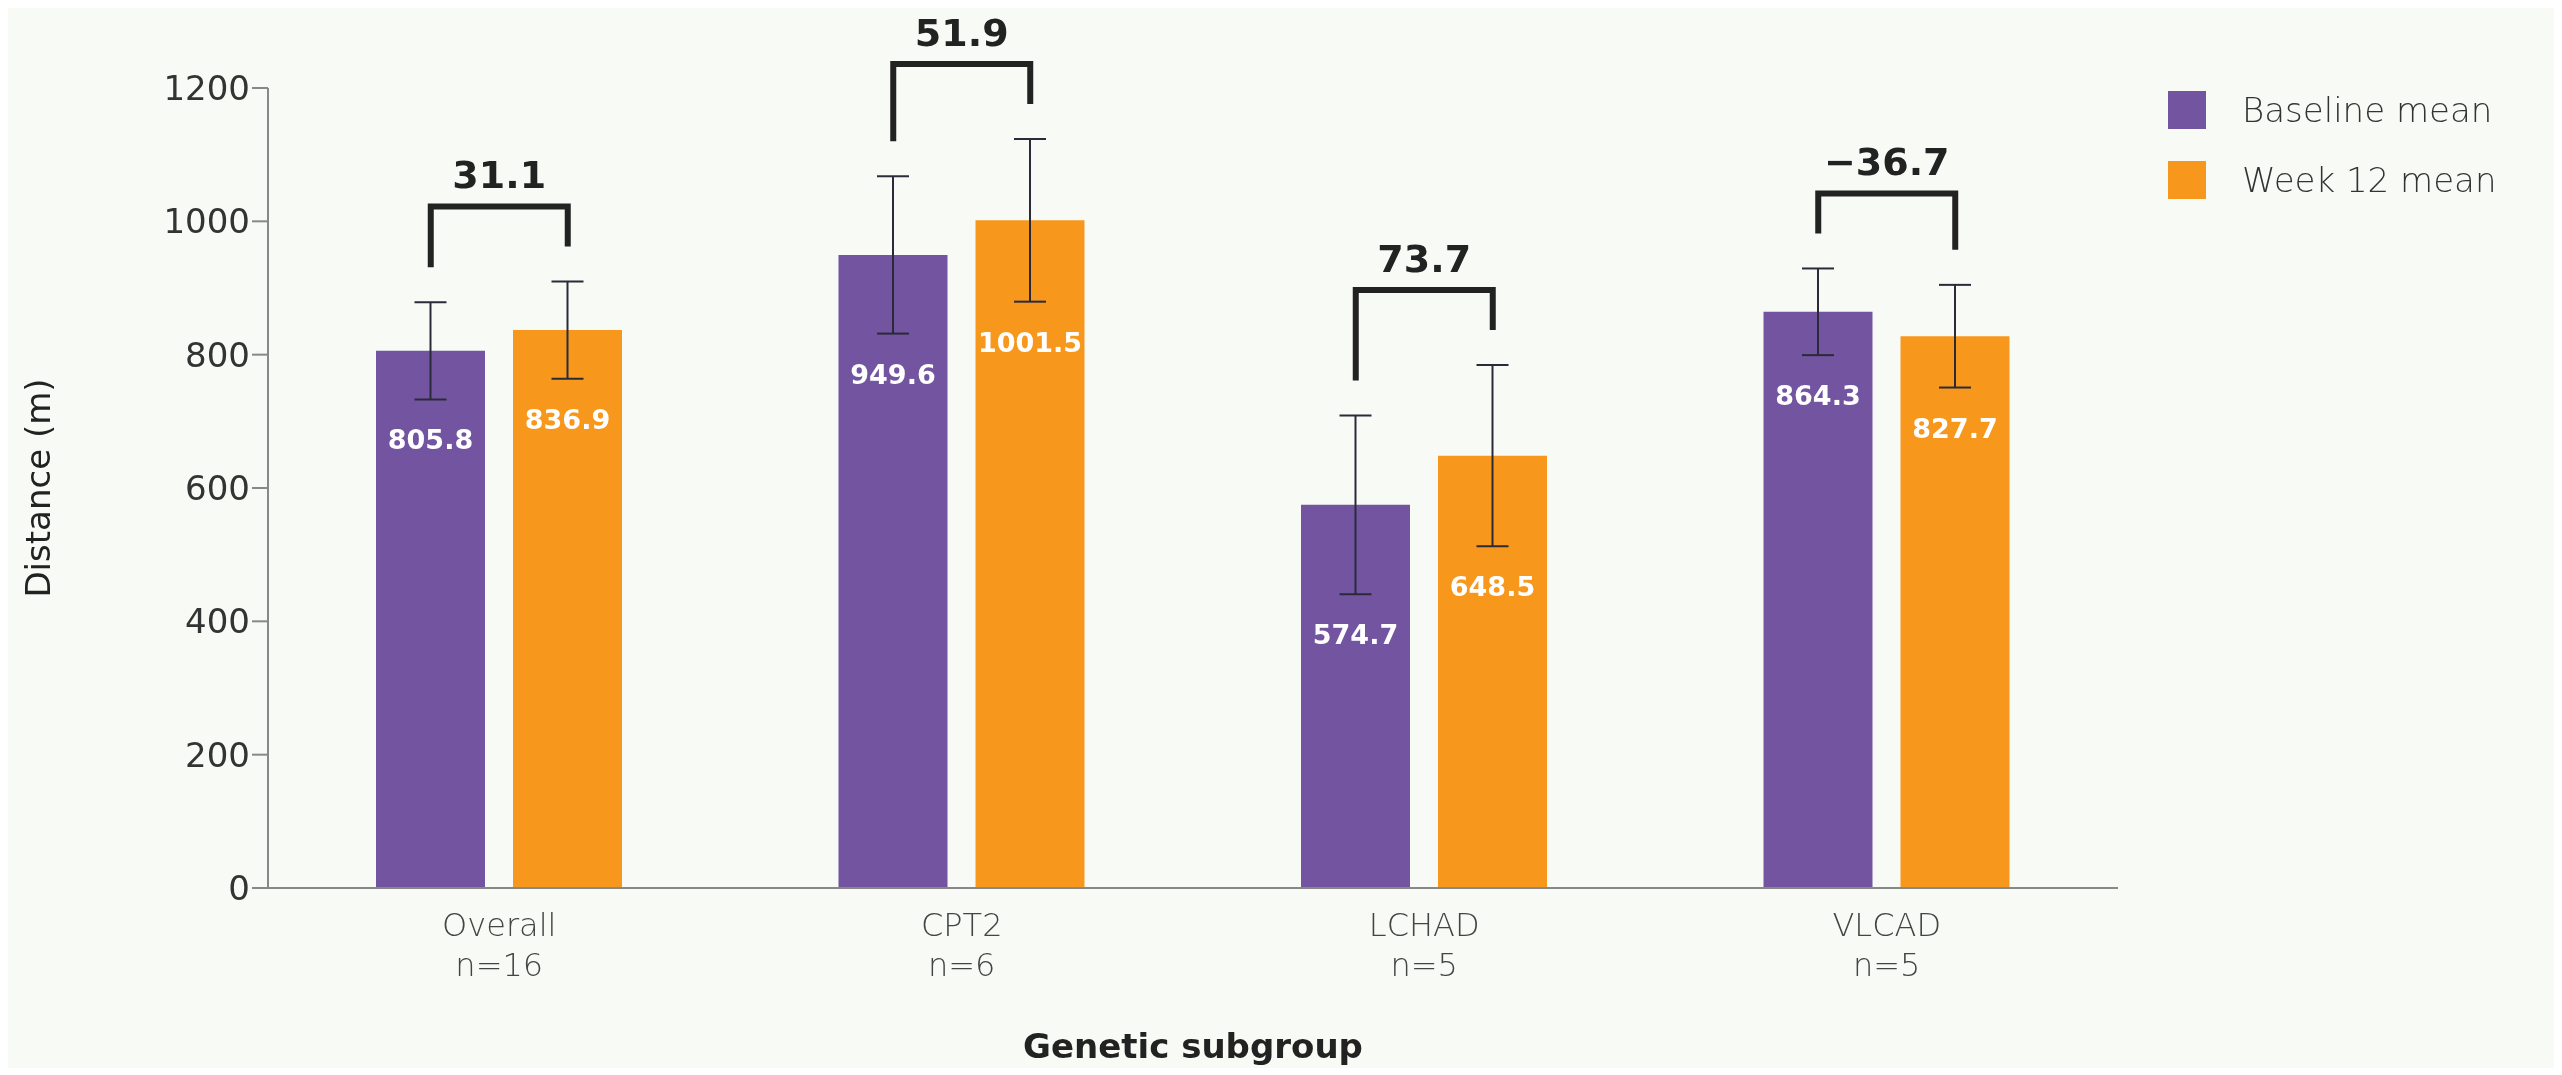  Describe the element at coordinates (1355, 635) in the screenshot. I see `data-label: 574.7` at that location.